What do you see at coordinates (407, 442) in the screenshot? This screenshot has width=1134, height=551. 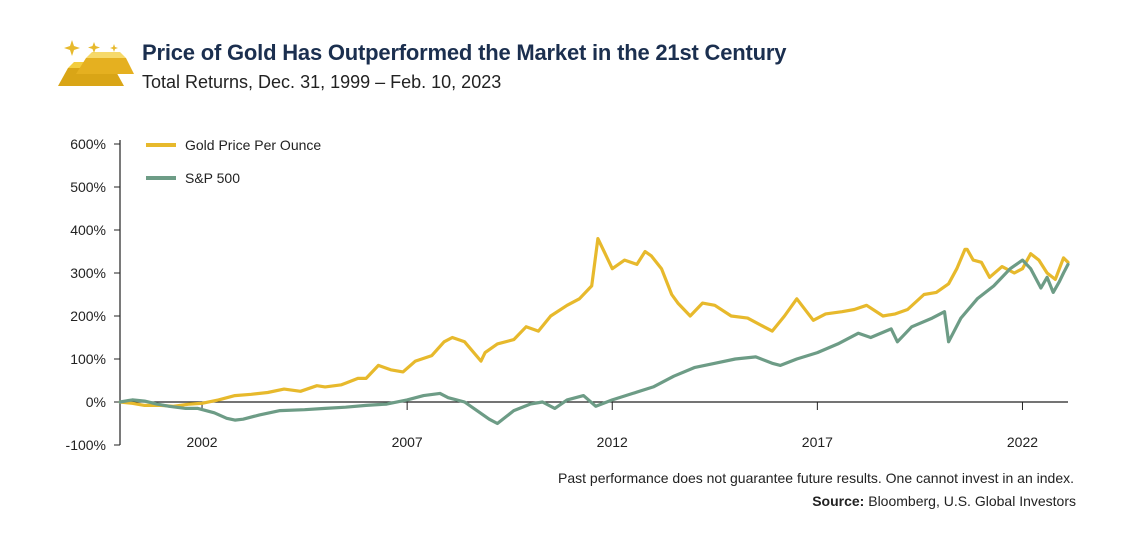 I see `x-tick-label: 2007` at bounding box center [407, 442].